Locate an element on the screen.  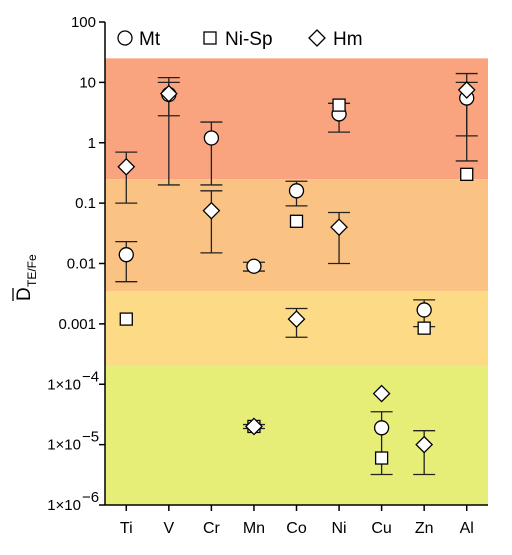
point-ni-sp-al is located at coordinates (467, 174).